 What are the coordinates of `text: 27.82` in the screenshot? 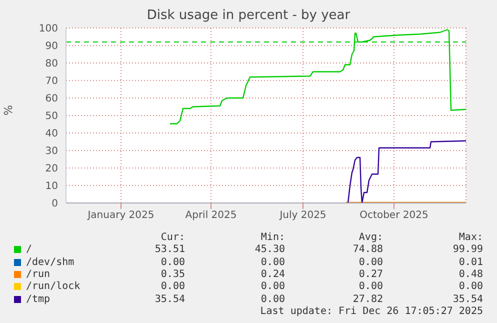 It's located at (367, 299).